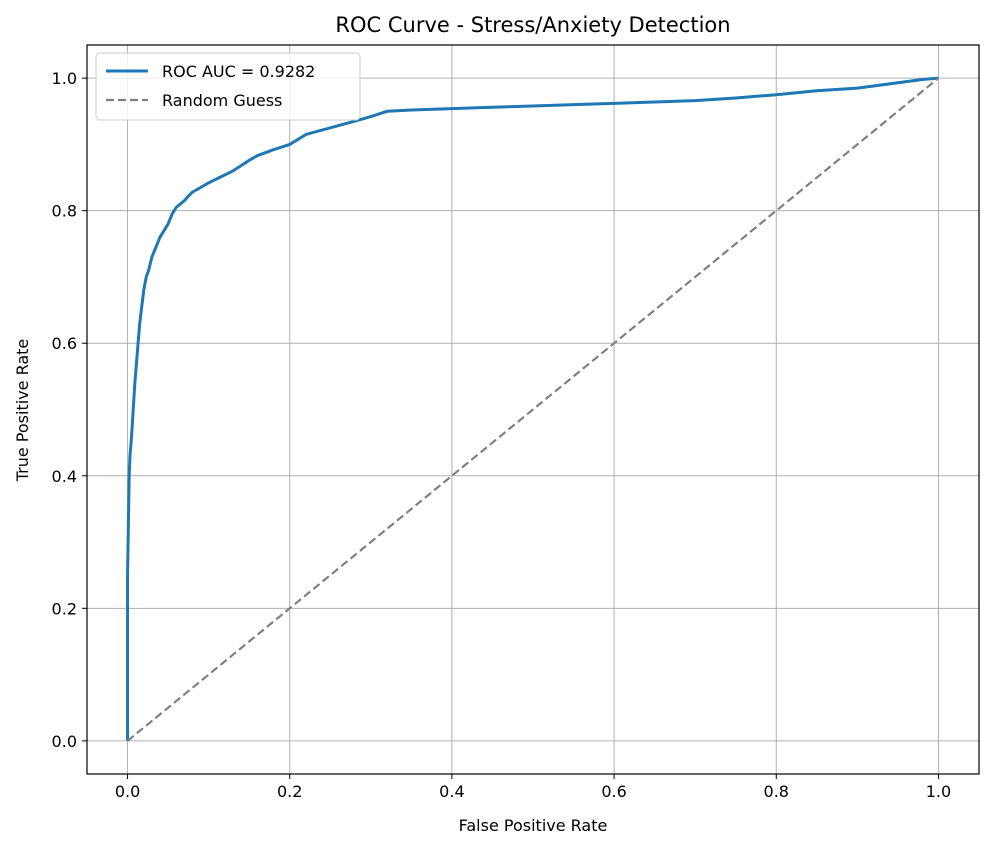 This screenshot has width=993, height=849. What do you see at coordinates (938, 791) in the screenshot?
I see `x-tick-label: 1.0` at bounding box center [938, 791].